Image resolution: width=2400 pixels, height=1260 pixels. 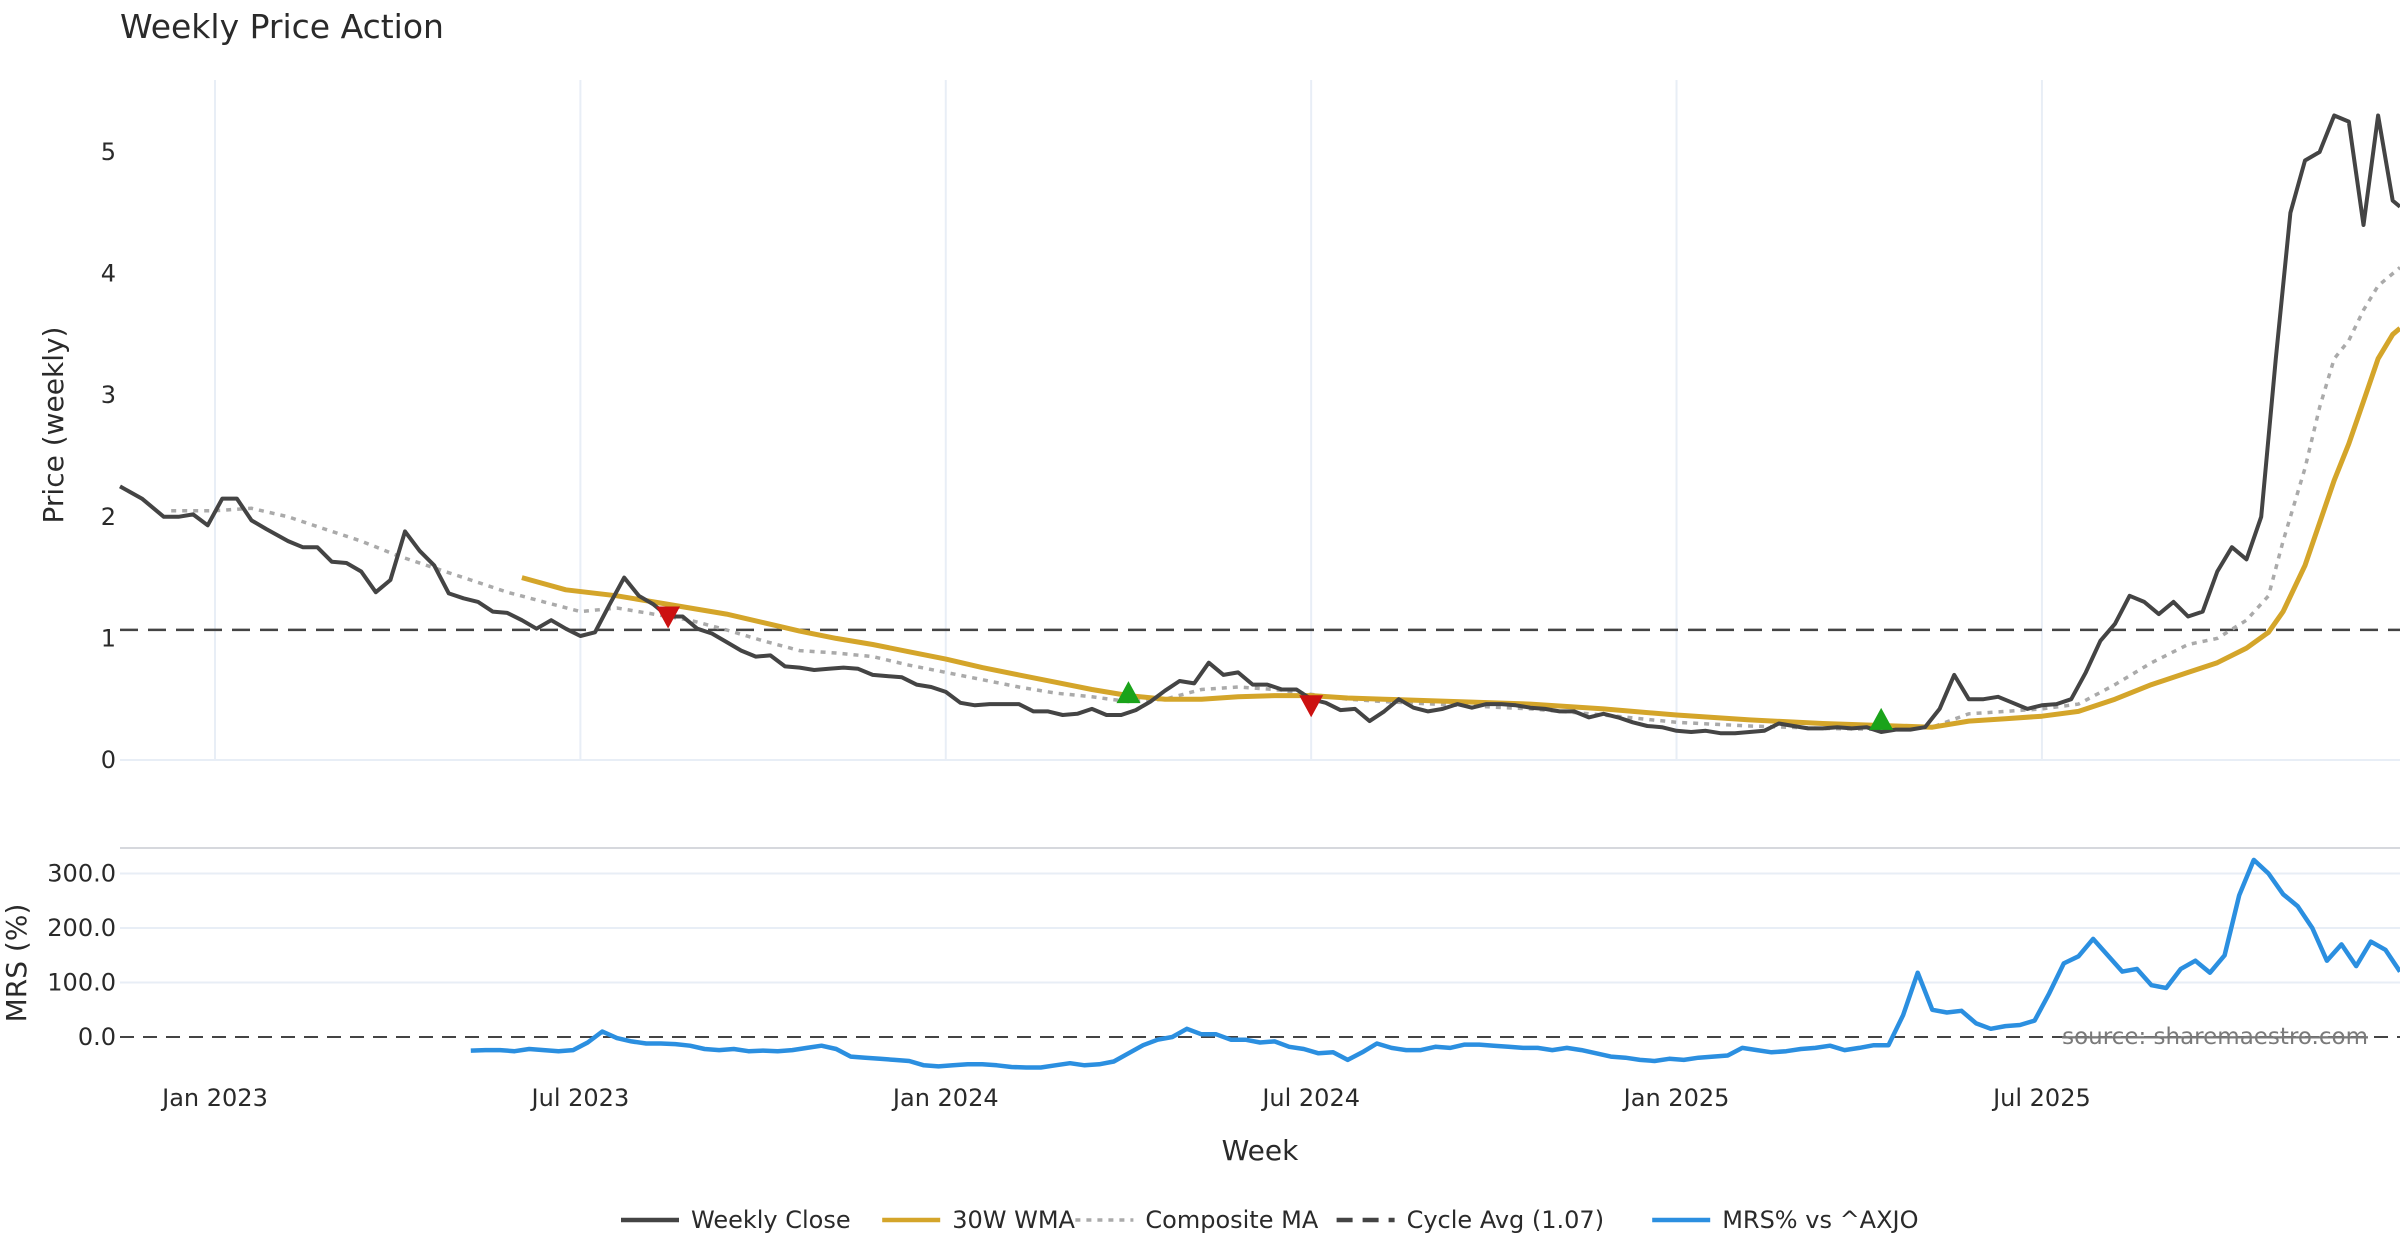 I want to click on price-y-tick-5: 5, so click(x=108, y=152).